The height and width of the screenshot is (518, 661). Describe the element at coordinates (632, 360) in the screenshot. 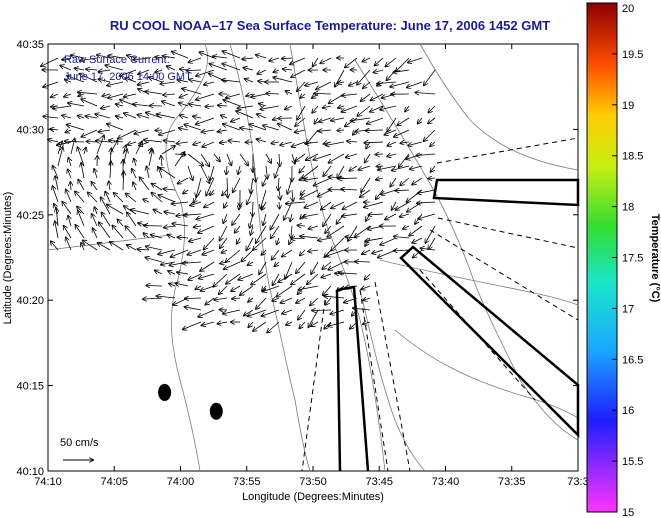

I see `colorbar-tick-label: 16.5` at that location.